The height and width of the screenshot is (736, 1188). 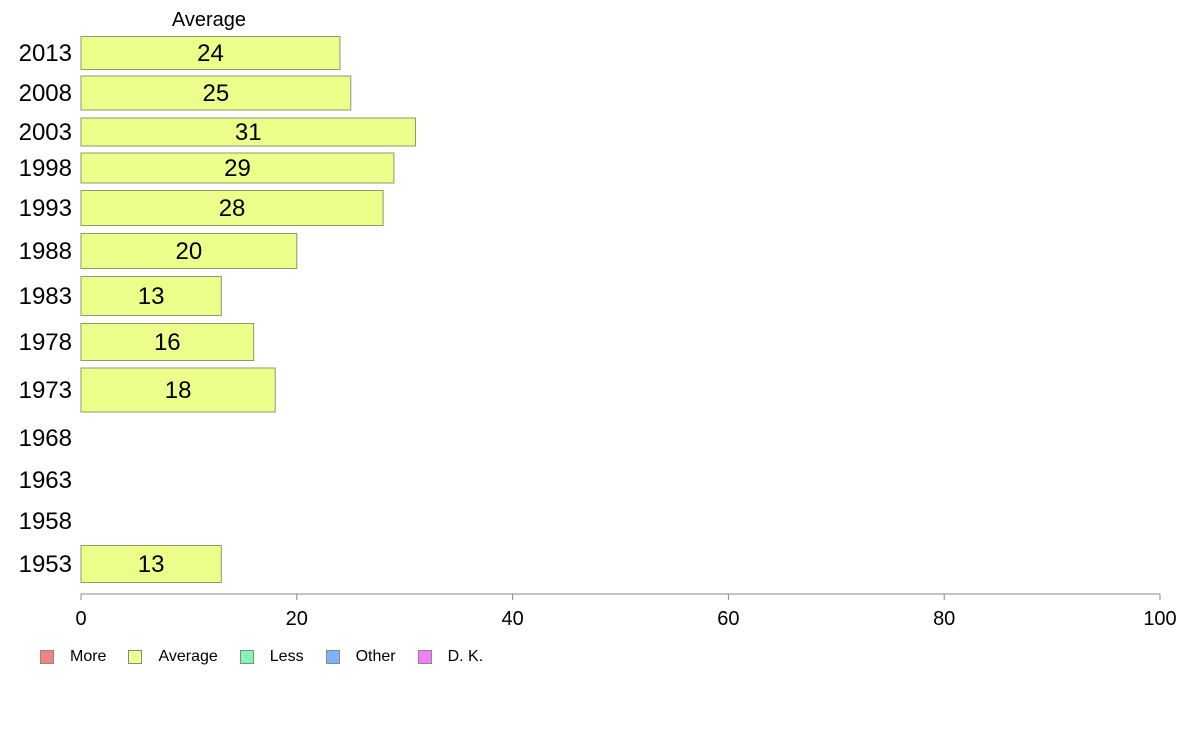 I want to click on category-label: 1963, so click(x=45, y=480).